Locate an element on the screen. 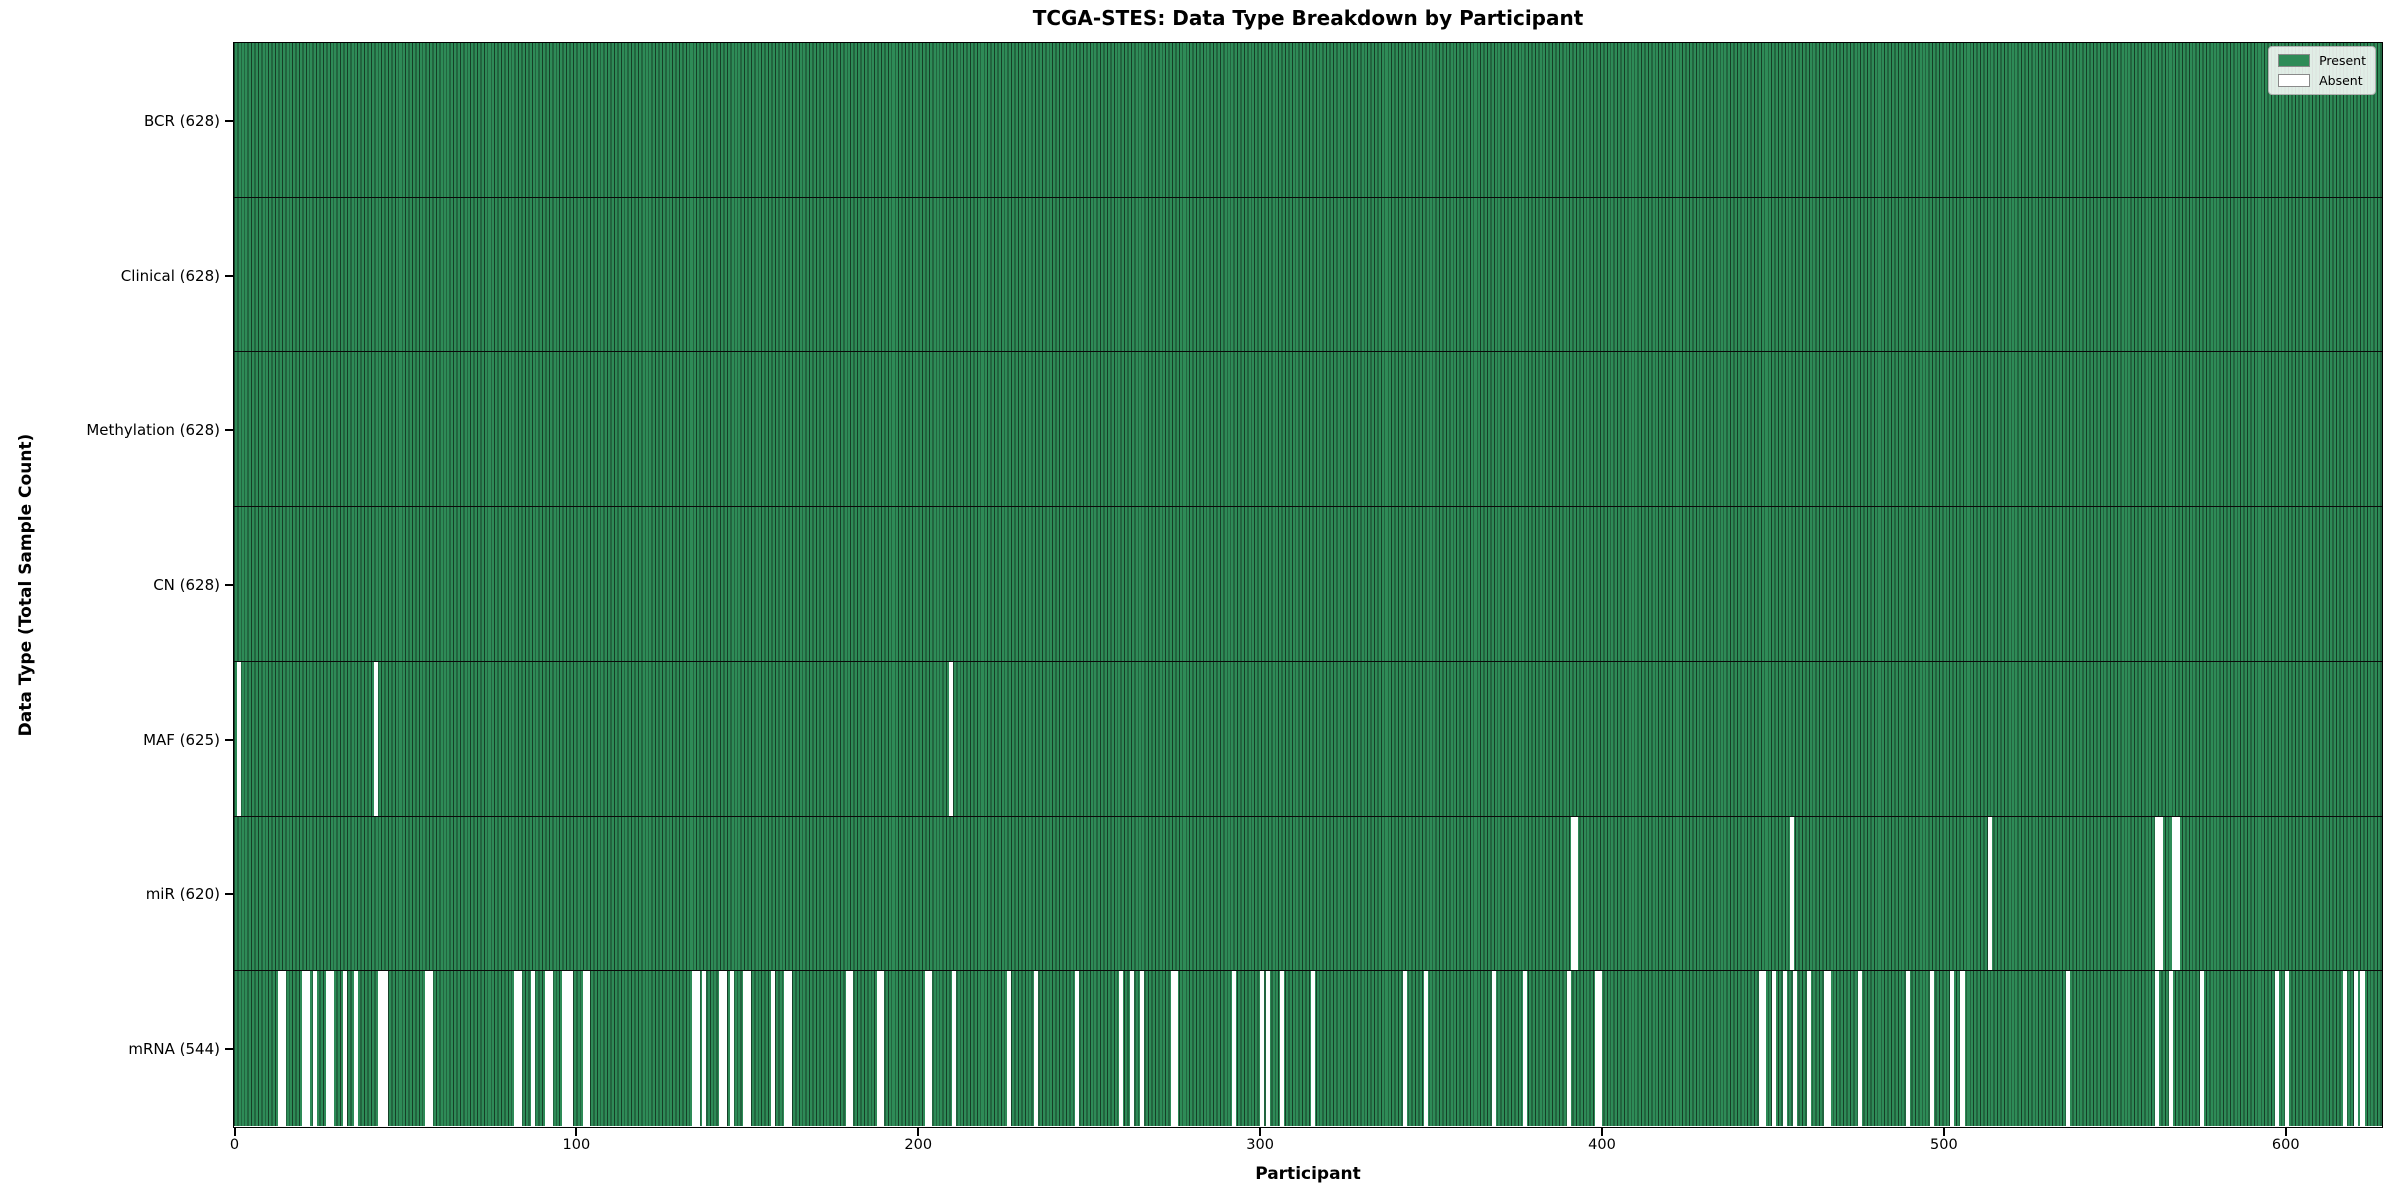 The width and height of the screenshot is (2400, 1200). row-BCR is located at coordinates (1308, 120).